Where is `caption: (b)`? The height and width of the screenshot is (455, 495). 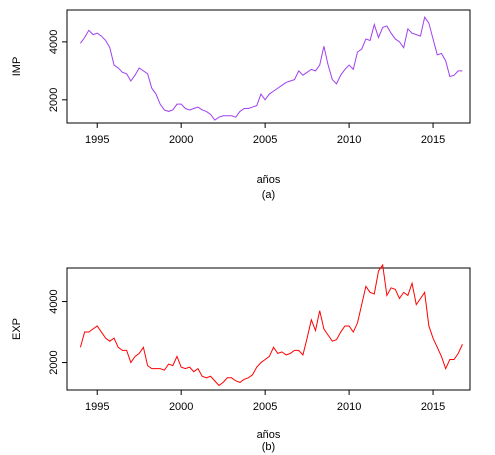 caption: (b) is located at coordinates (268, 447).